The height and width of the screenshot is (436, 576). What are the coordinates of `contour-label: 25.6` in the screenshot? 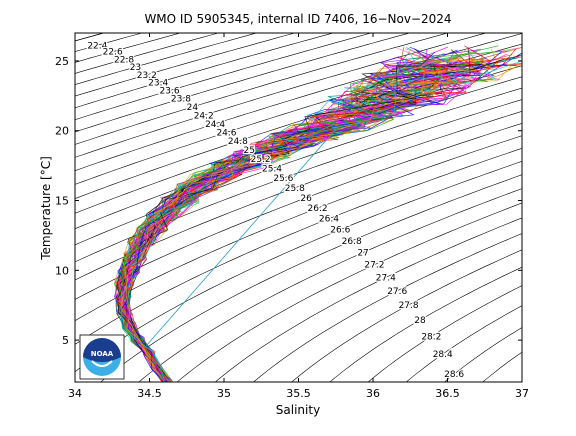 It's located at (283, 179).